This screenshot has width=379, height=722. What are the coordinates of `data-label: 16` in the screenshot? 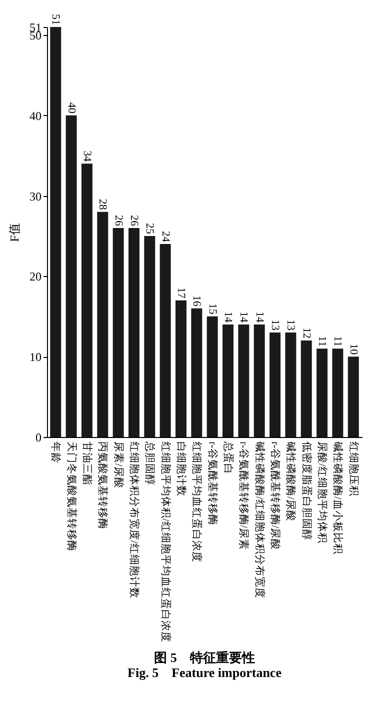 It's located at (196, 301).